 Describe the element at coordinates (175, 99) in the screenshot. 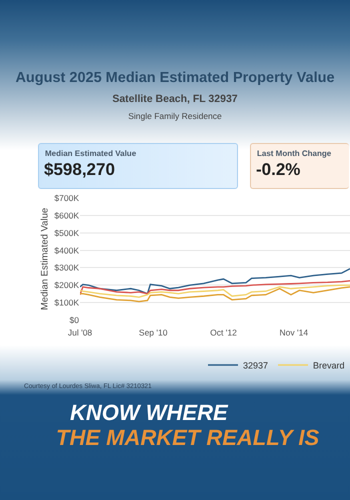

I see `chart-subtitle: Satellite Beach, FL 32937` at that location.